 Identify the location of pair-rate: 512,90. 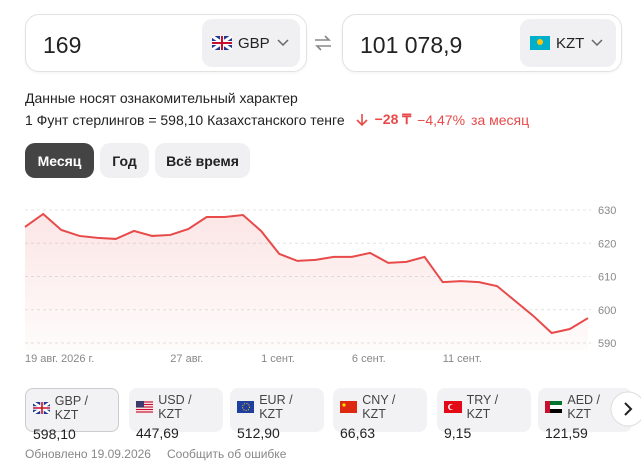
(258, 433).